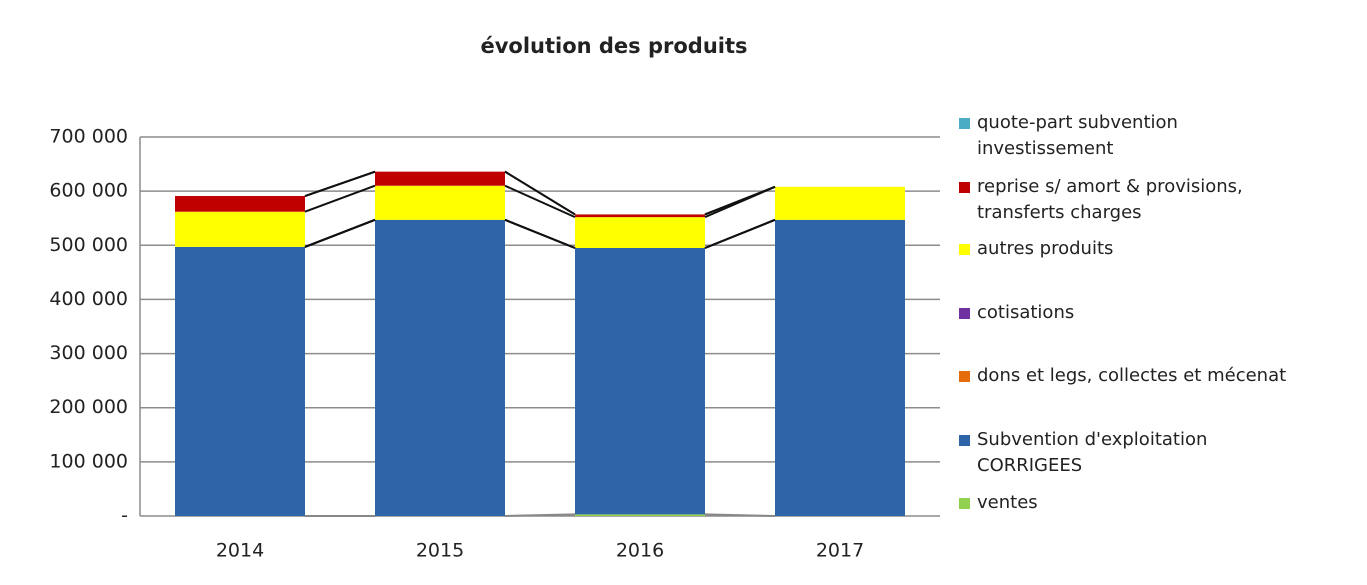  Describe the element at coordinates (1026, 312) in the screenshot. I see `legend-label: cotisations` at that location.